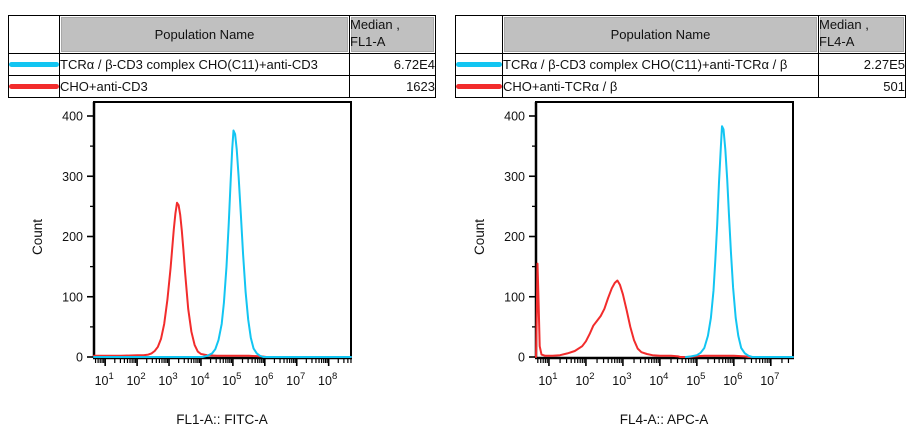  What do you see at coordinates (660, 86) in the screenshot?
I see `population-name-cell: CHO+anti-TCRα / β` at bounding box center [660, 86].